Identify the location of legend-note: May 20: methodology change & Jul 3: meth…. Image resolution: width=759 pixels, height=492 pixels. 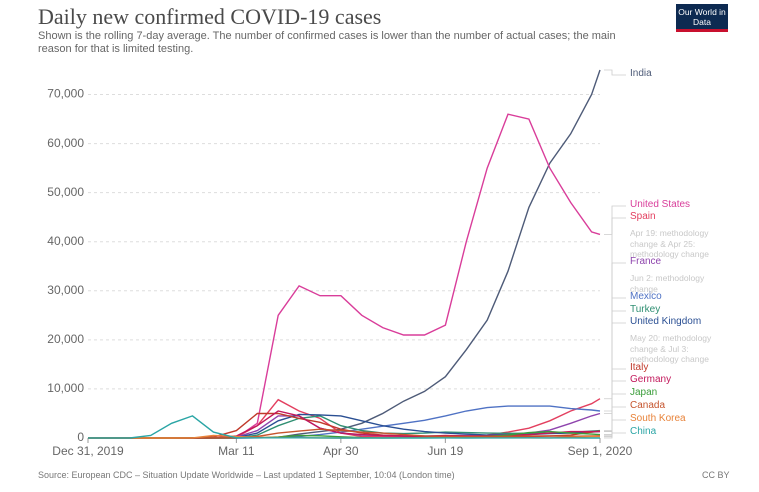
(671, 348).